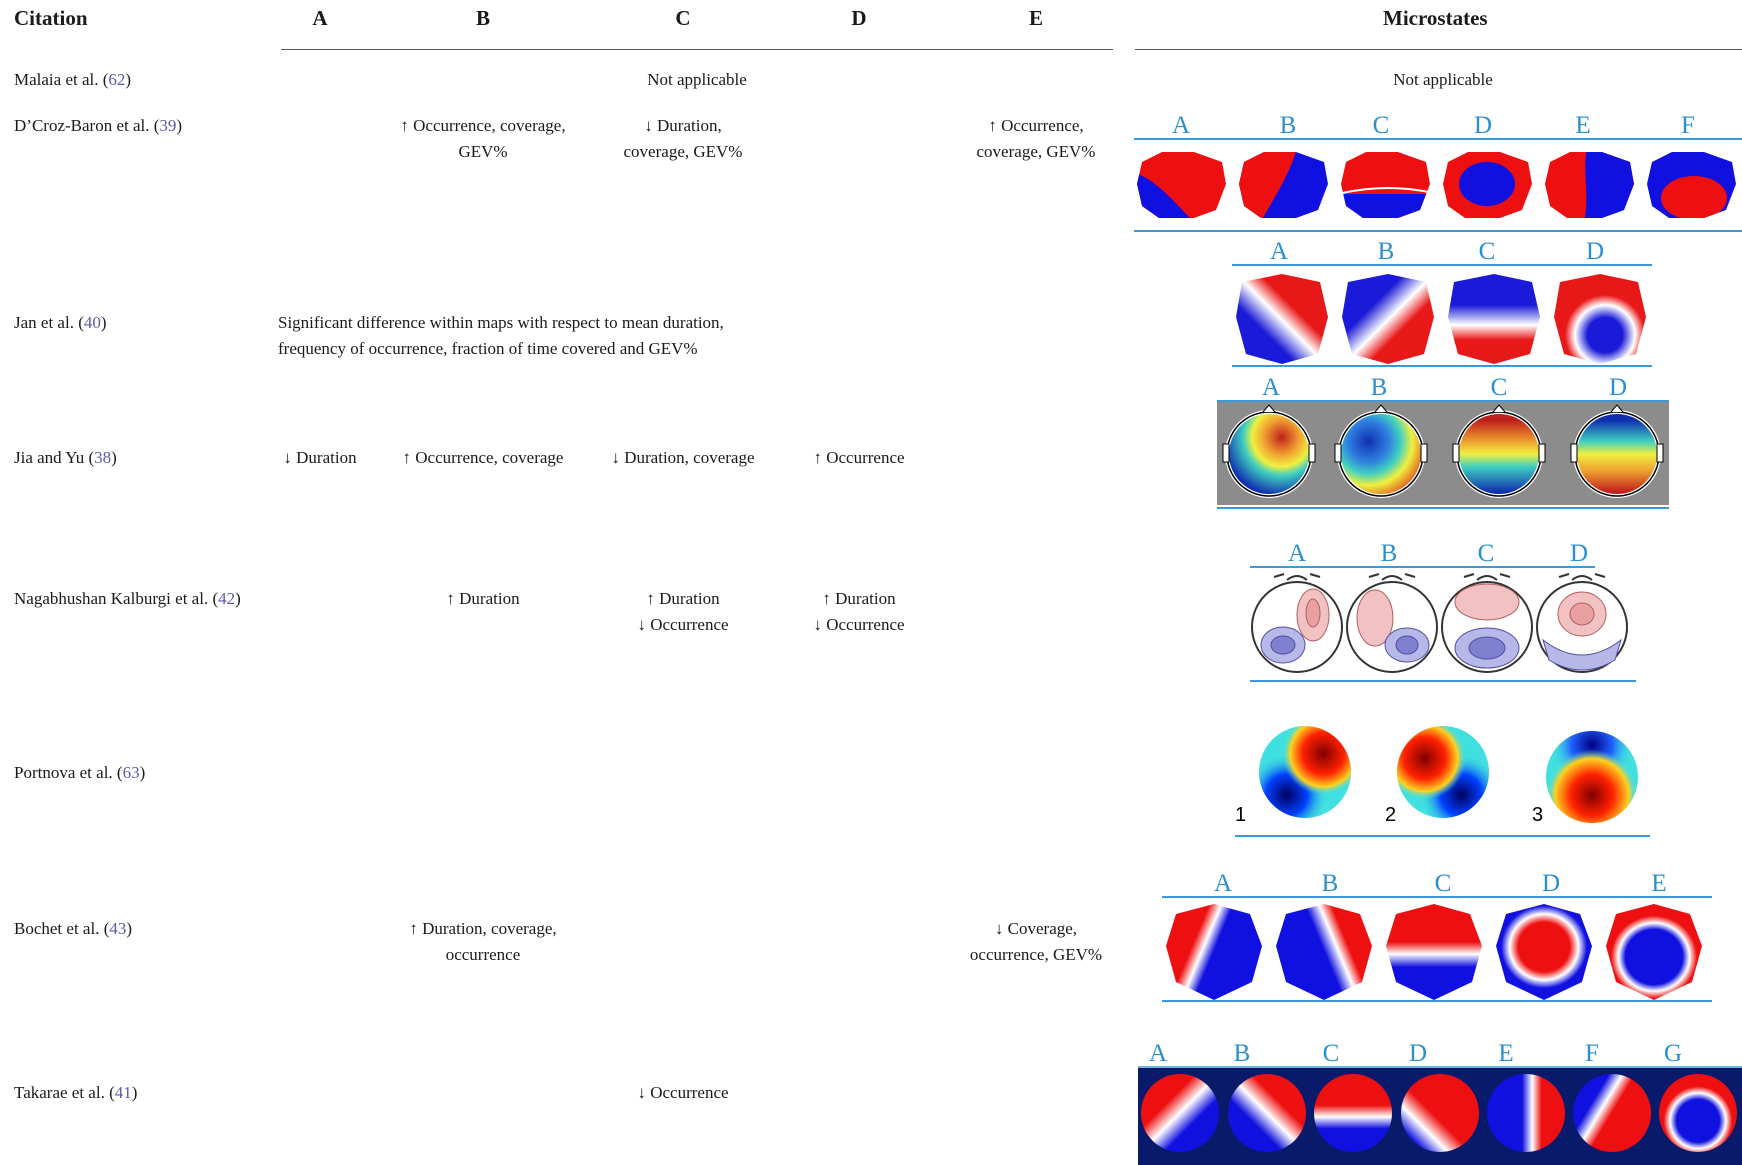 The width and height of the screenshot is (1742, 1165). Describe the element at coordinates (859, 457) in the screenshot. I see `jia-d-cell: ↑ Occurrence` at that location.